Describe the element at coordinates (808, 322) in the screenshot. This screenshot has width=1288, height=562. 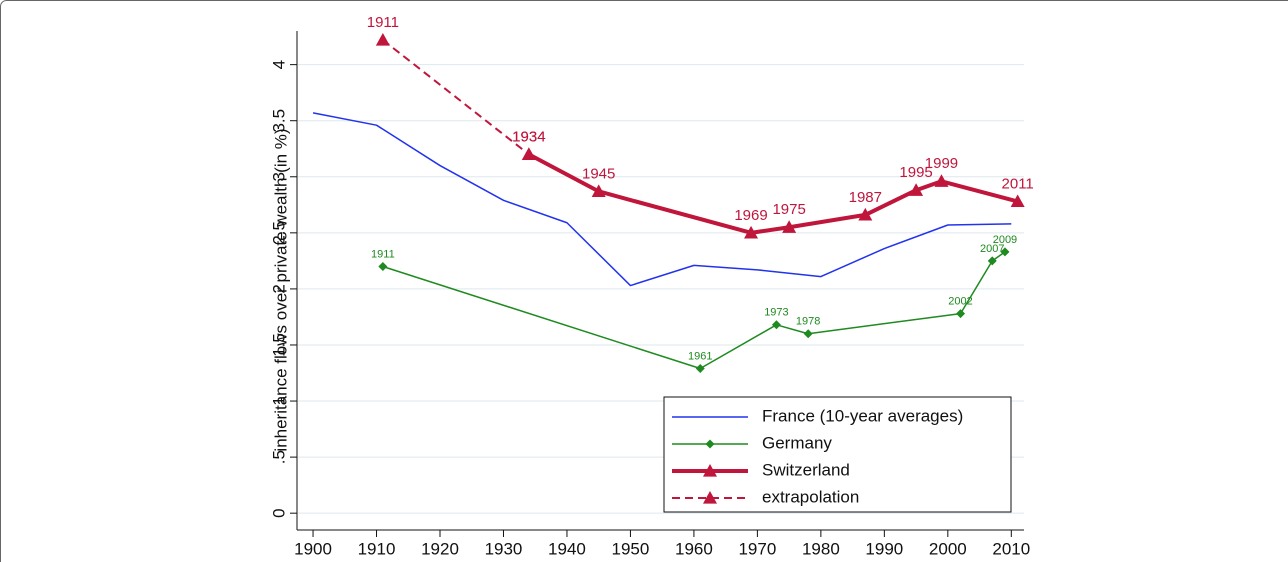
I see `point-label: 1978` at that location.